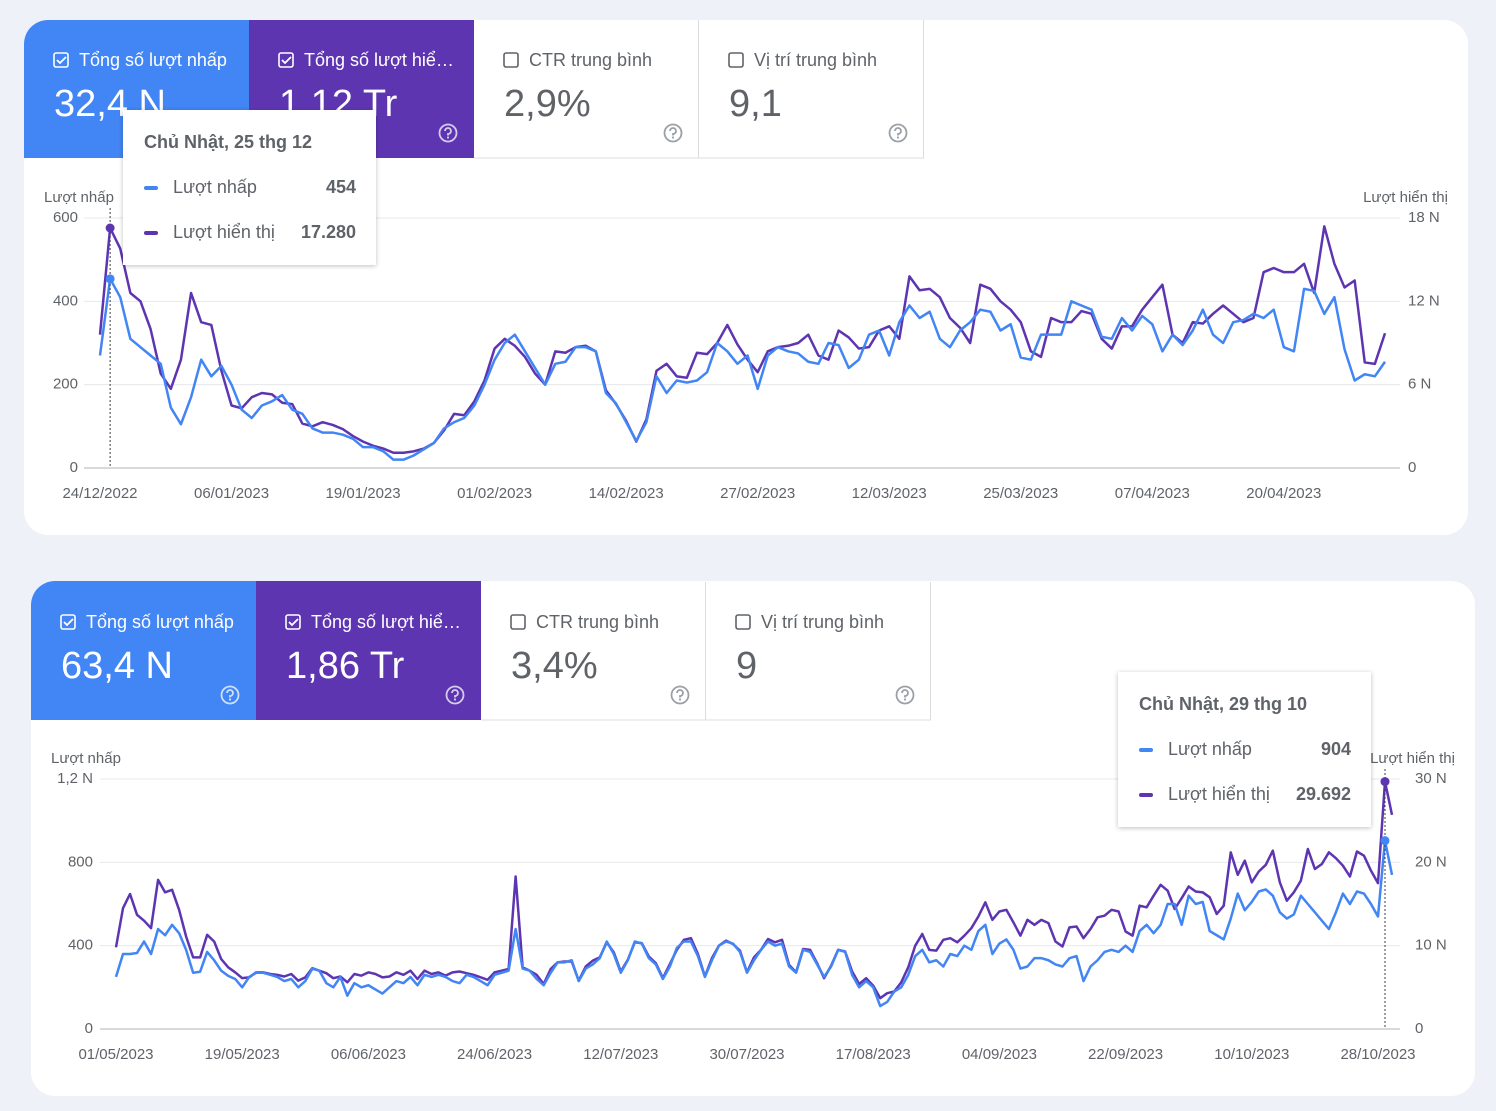 Image resolution: width=1496 pixels, height=1111 pixels. What do you see at coordinates (65, 217) in the screenshot?
I see `y-tick-label: 600` at bounding box center [65, 217].